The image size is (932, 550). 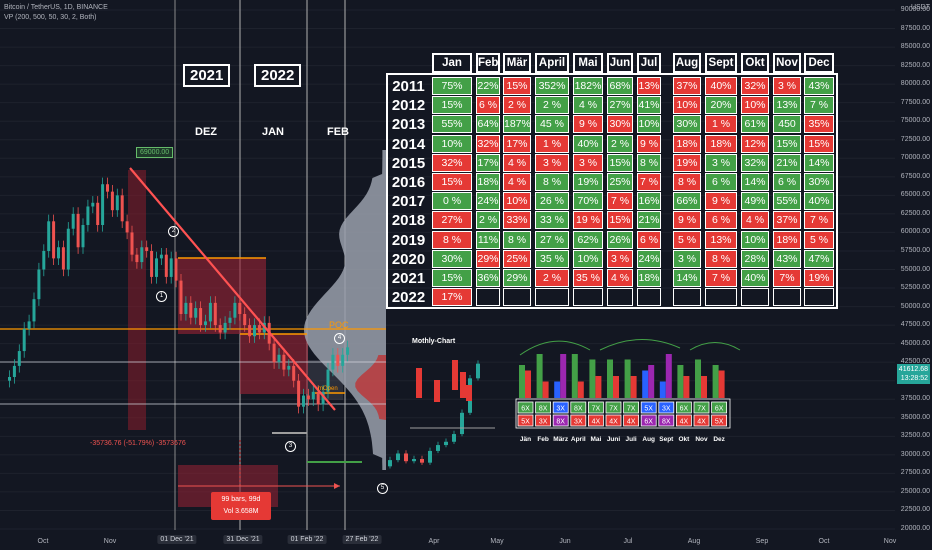 What do you see at coordinates (580, 389) in the screenshot?
I see `bar-bottom-April` at bounding box center [580, 389].